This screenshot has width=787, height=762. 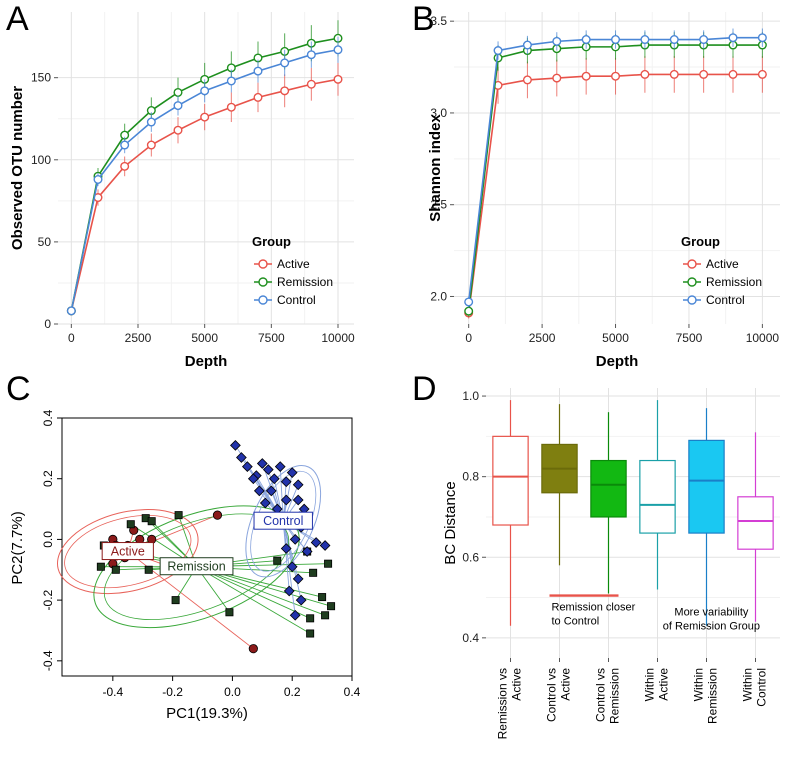 I want to click on y-tick-label: 0.6, so click(x=470, y=557).